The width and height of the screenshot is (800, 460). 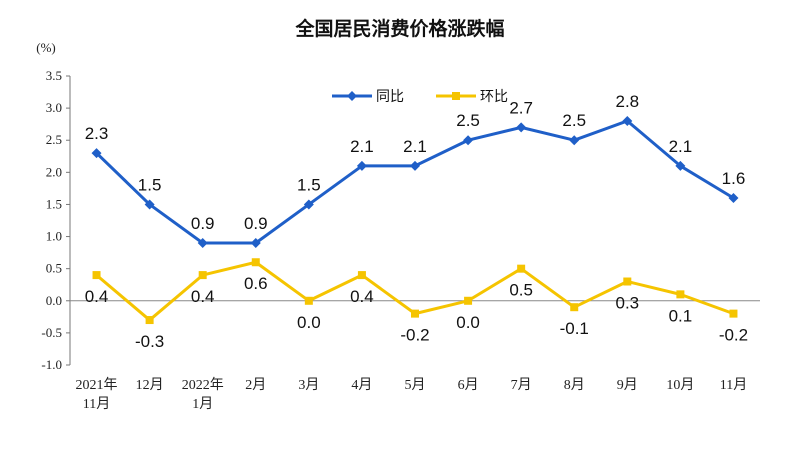 What do you see at coordinates (54, 300) in the screenshot?
I see `y-tick-label: 0.0` at bounding box center [54, 300].